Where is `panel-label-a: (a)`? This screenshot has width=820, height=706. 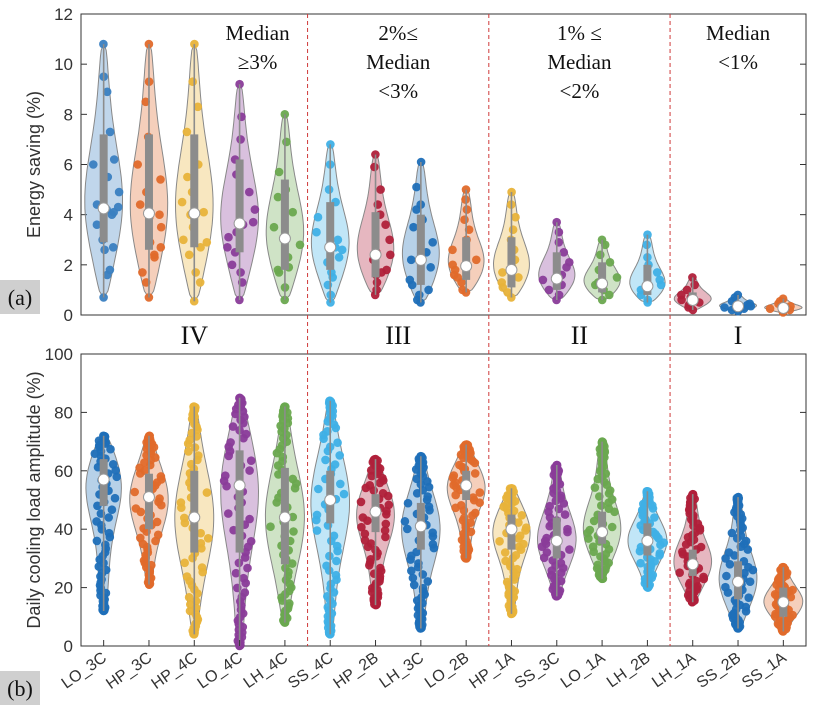
panel-label-a: (a) is located at coordinates (20, 297).